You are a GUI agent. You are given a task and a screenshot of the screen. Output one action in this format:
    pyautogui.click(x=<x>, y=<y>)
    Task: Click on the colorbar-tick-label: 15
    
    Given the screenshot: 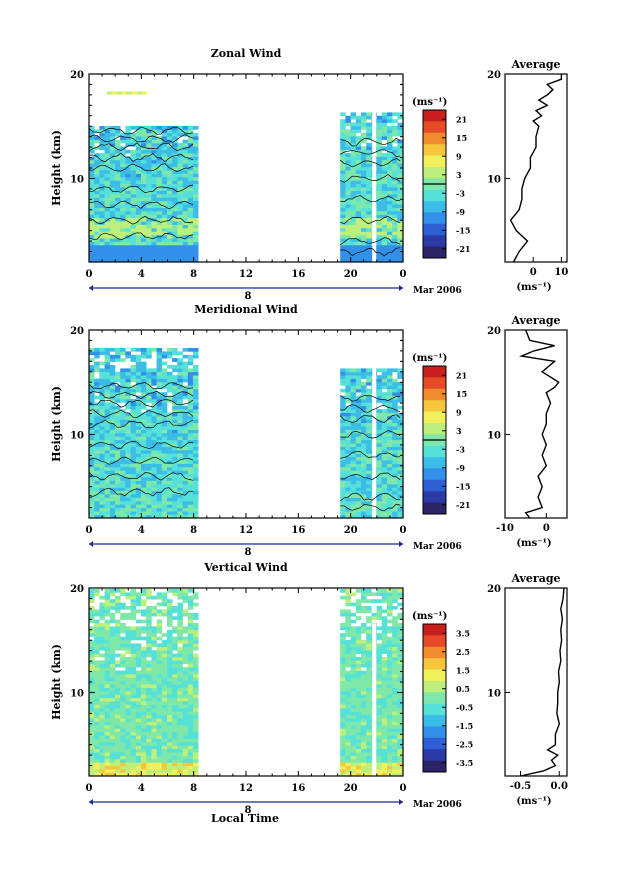 What is the action you would take?
    pyautogui.click(x=461, y=394)
    